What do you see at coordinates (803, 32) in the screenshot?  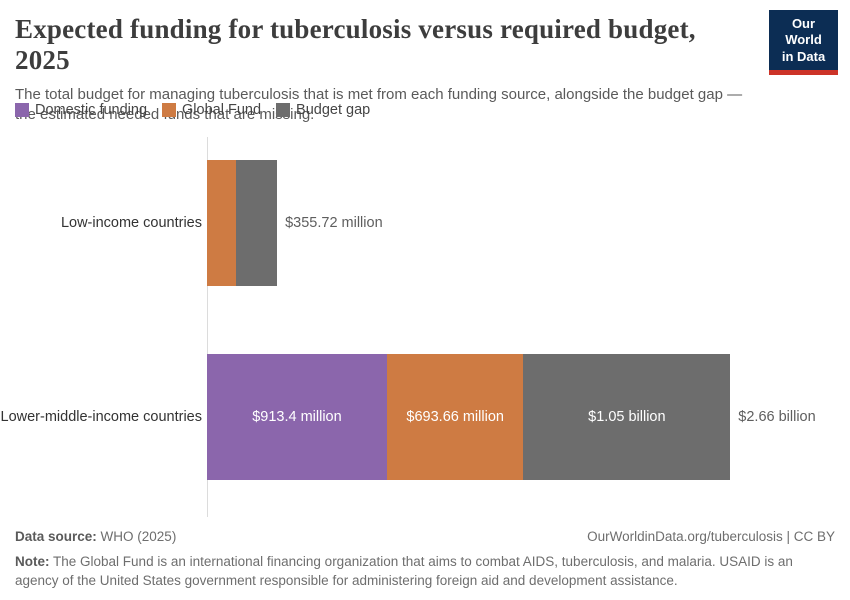 I see `owid-logo-line1: Our World` at bounding box center [803, 32].